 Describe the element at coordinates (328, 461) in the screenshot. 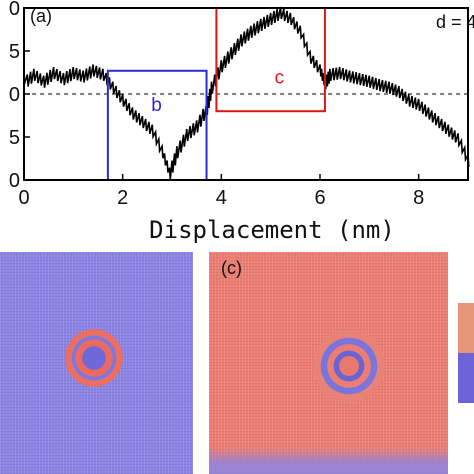

I see `boundary-band` at that location.